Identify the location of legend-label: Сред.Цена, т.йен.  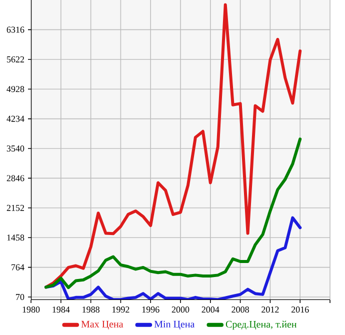
(261, 325).